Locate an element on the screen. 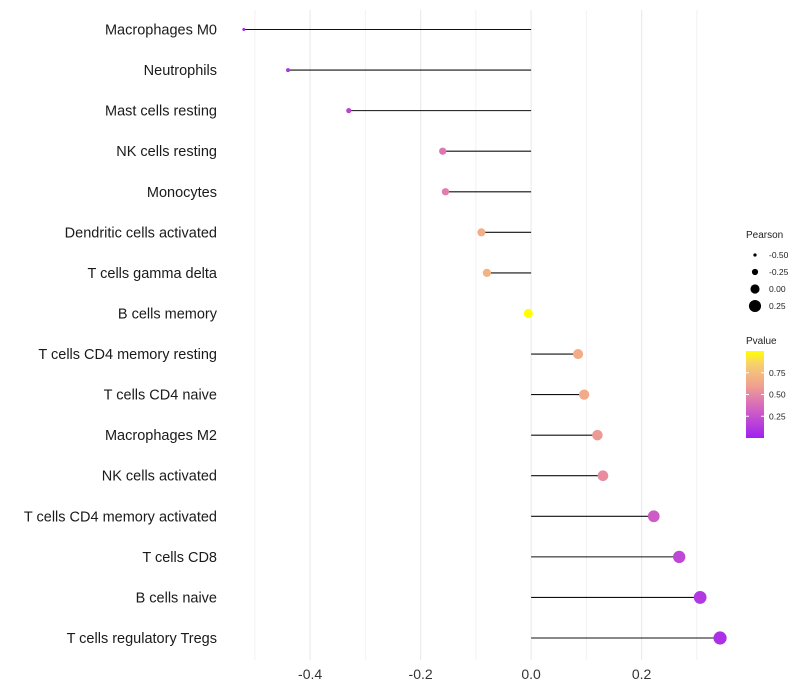 Image resolution: width=800 pixels, height=700 pixels. x-tick-label: -0.2 is located at coordinates (421, 674).